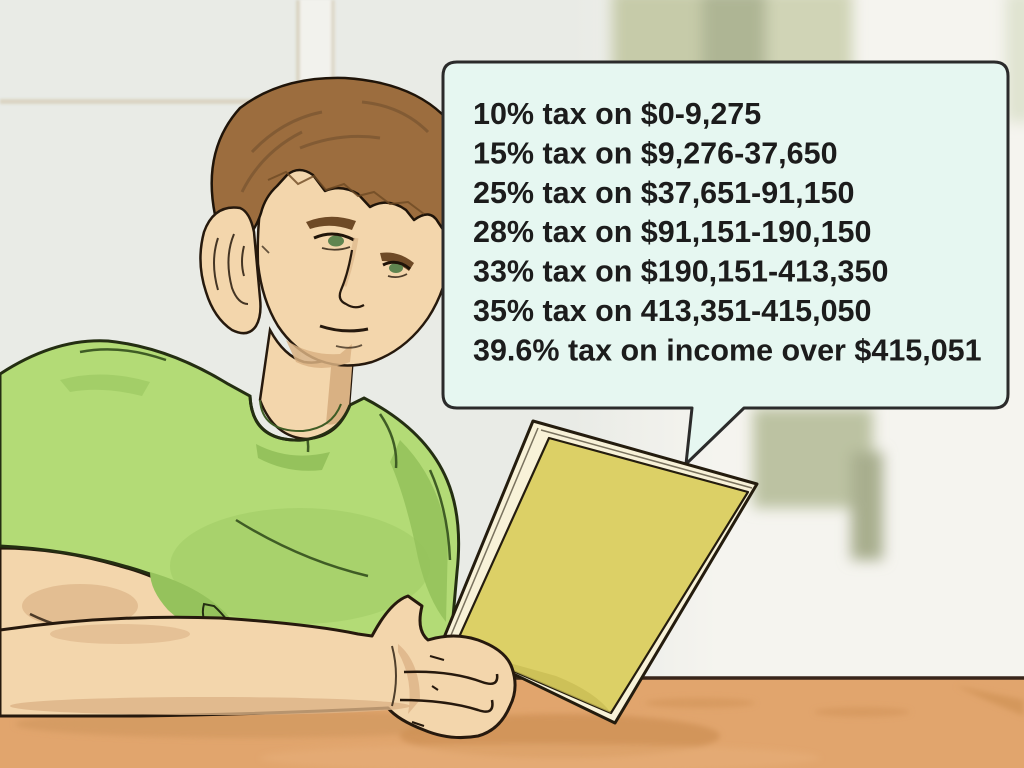  I want to click on ear, so click(230, 270).